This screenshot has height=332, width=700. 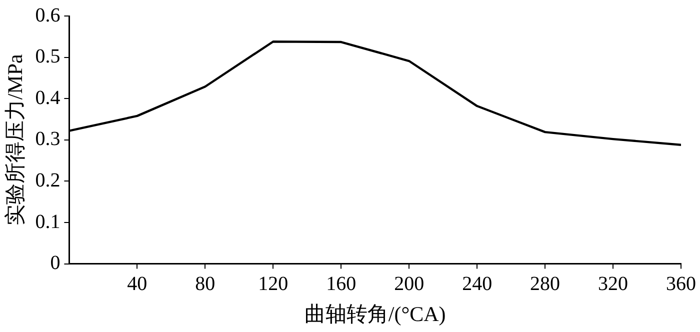 What do you see at coordinates (47, 221) in the screenshot?
I see `y-tick-label: 0.1` at bounding box center [47, 221].